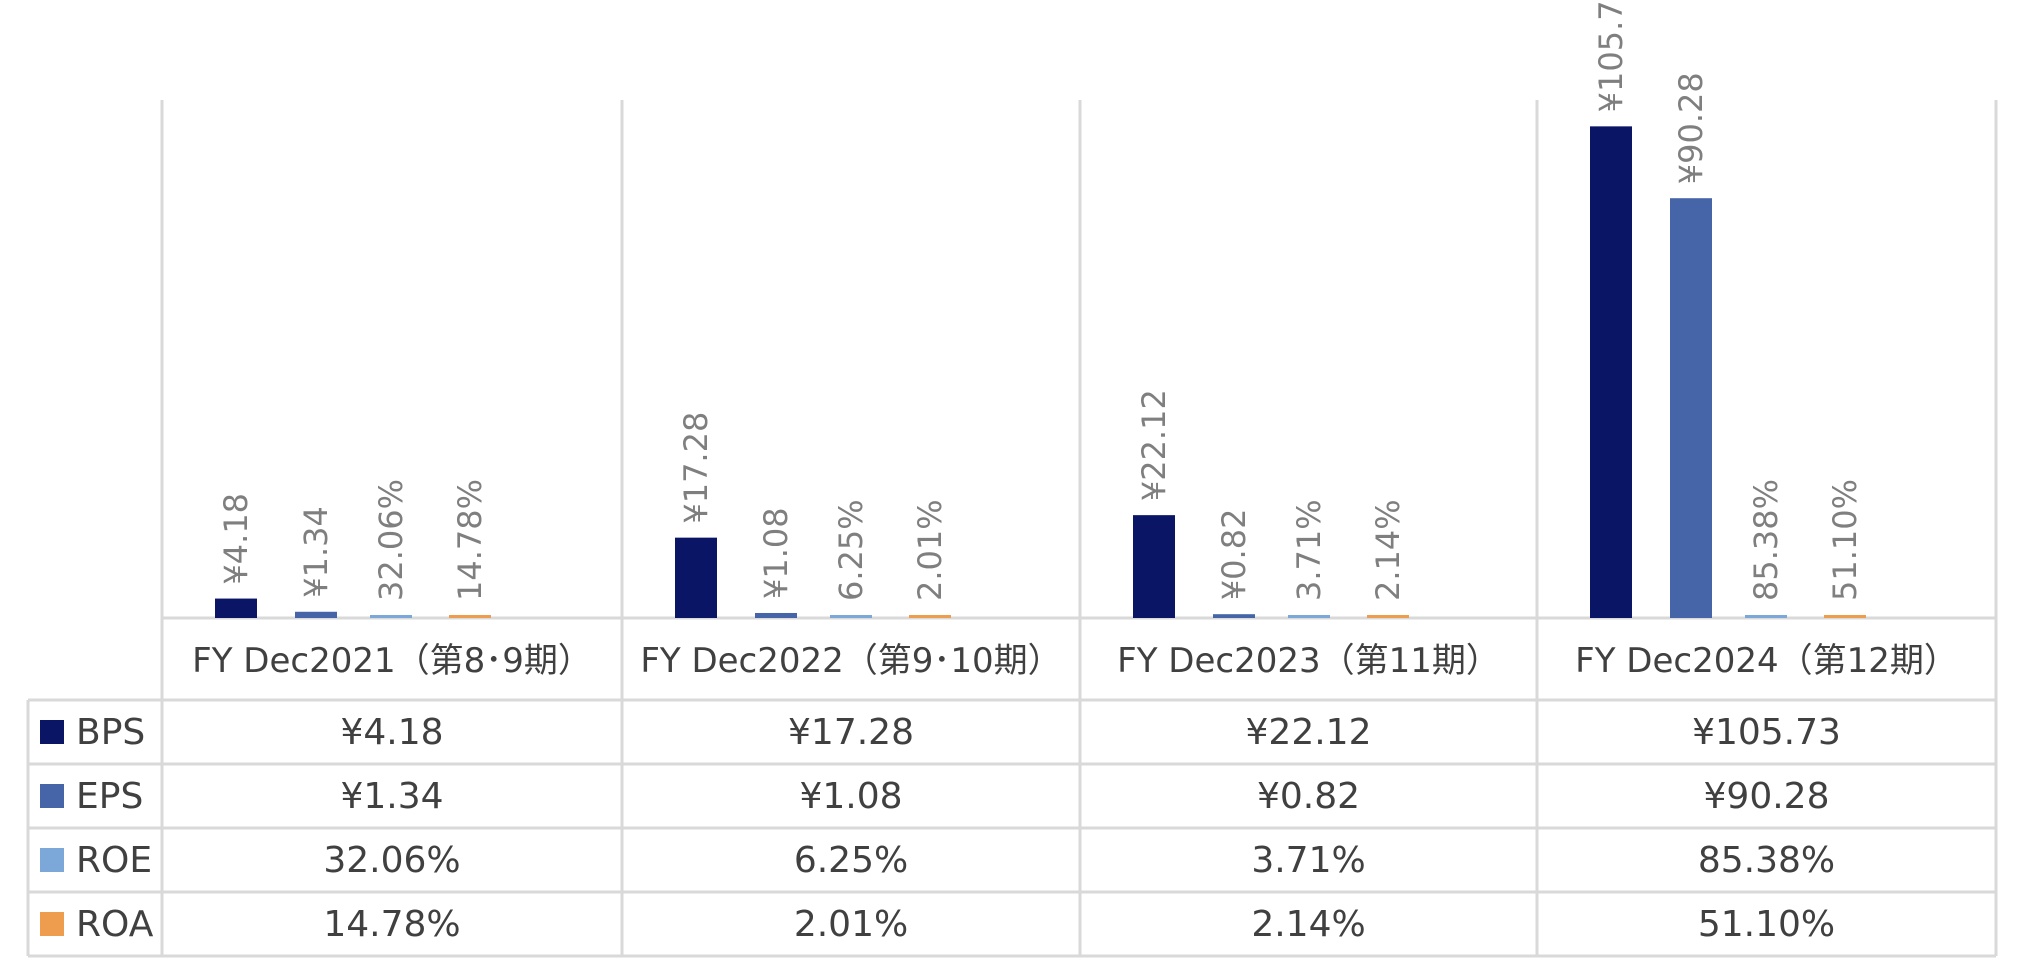 The width and height of the screenshot is (2022, 966). Describe the element at coordinates (114, 860) in the screenshot. I see `series-name-roe: ROE` at that location.